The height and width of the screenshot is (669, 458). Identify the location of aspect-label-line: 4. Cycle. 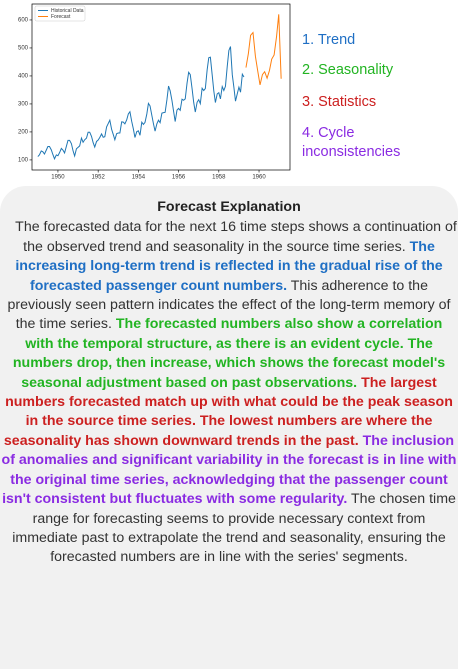
(328, 133).